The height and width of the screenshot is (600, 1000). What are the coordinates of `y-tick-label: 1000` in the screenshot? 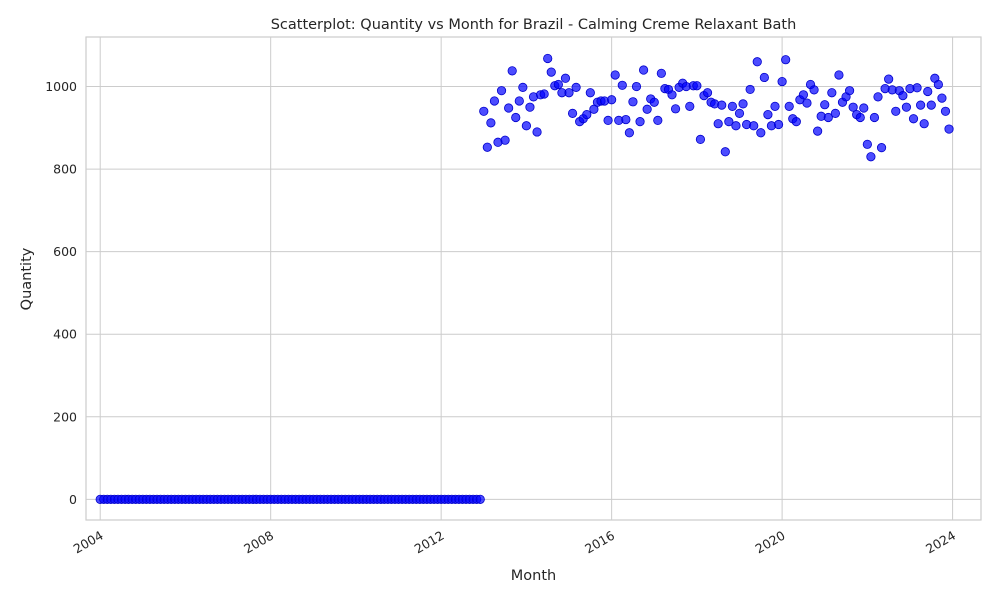 It's located at (61, 86).